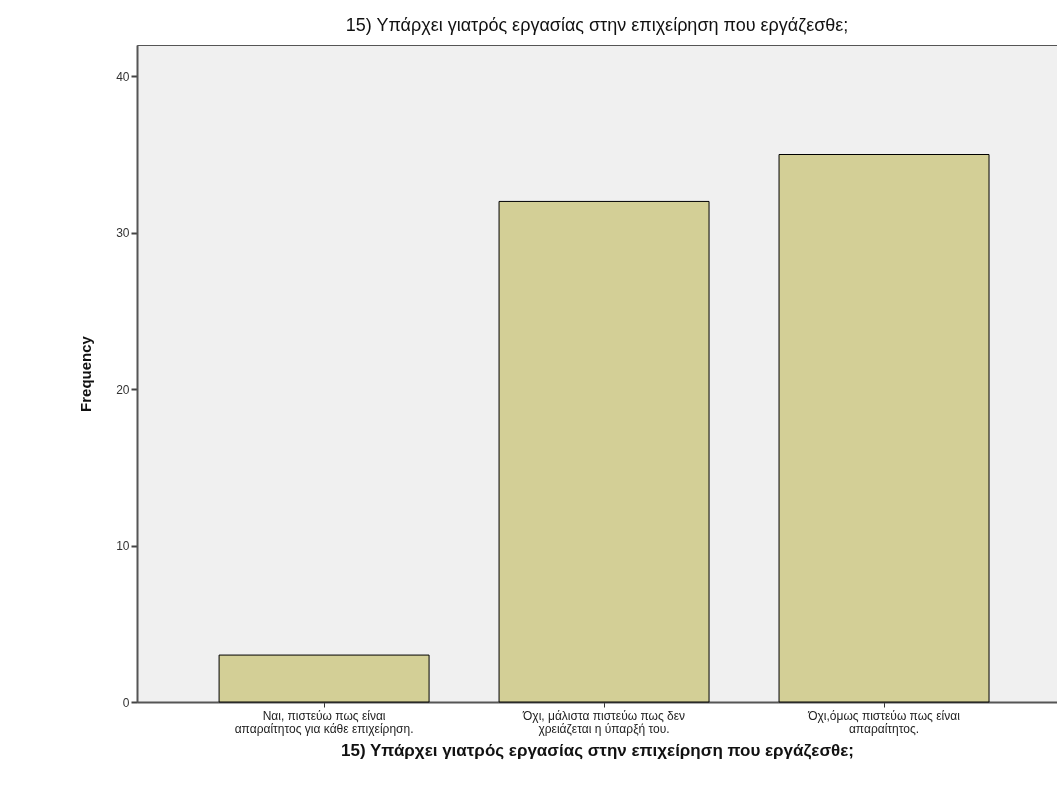  I want to click on x-tick-label: Όχι, μάλιστα πιστεύω πως δεν χρειάζεται η ύπαρξή του., so click(604, 722).